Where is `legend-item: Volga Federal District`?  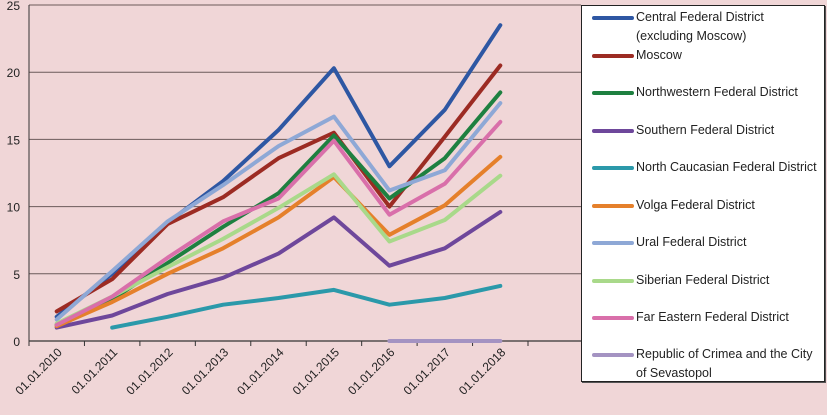 legend-item: Volga Federal District is located at coordinates (706, 205).